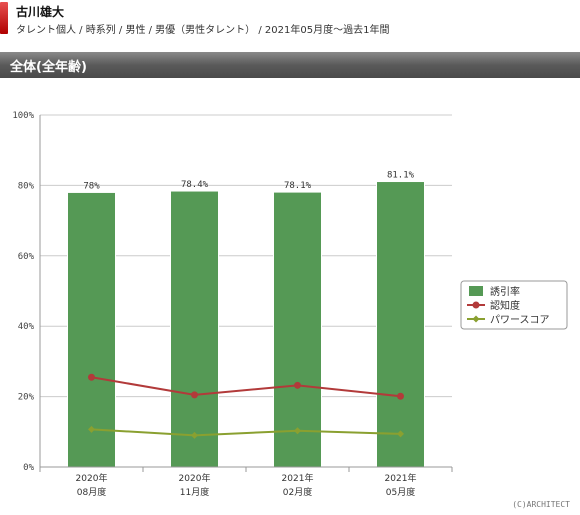 The image size is (580, 515). Describe the element at coordinates (91, 186) in the screenshot. I see `bar-value-label: 78%` at that location.